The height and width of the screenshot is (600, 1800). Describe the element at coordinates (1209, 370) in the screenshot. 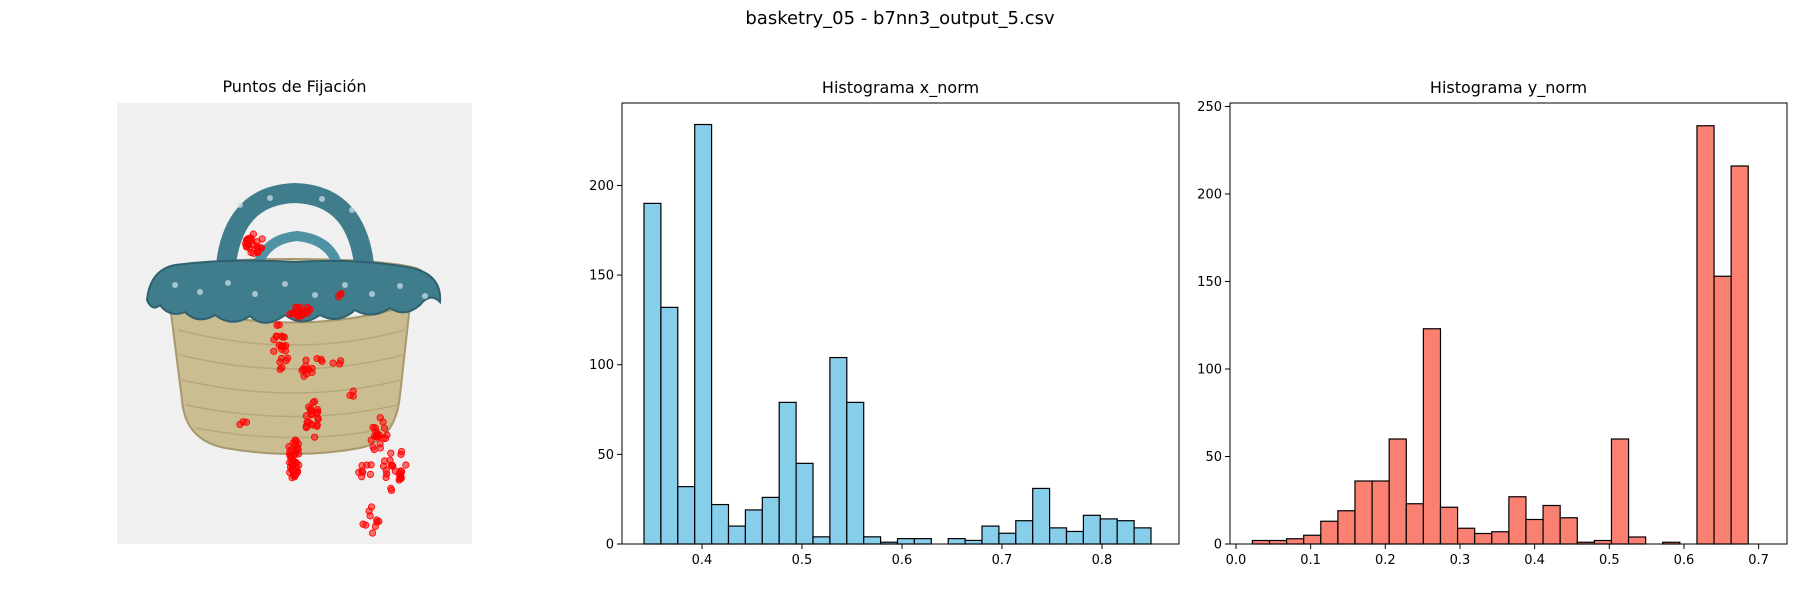

I see `hy-ytick-label: 100` at that location.